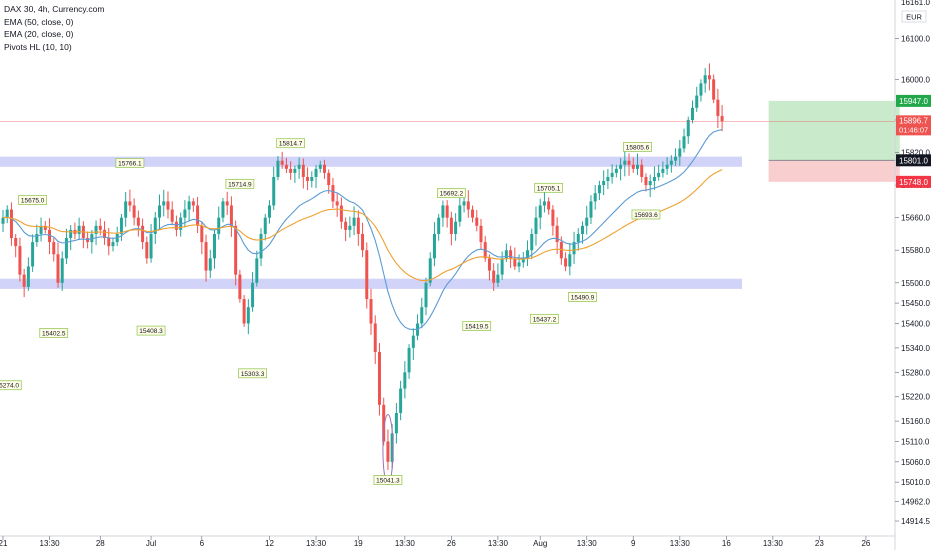  I want to click on pivot-label-text: 15041.3, so click(388, 480).